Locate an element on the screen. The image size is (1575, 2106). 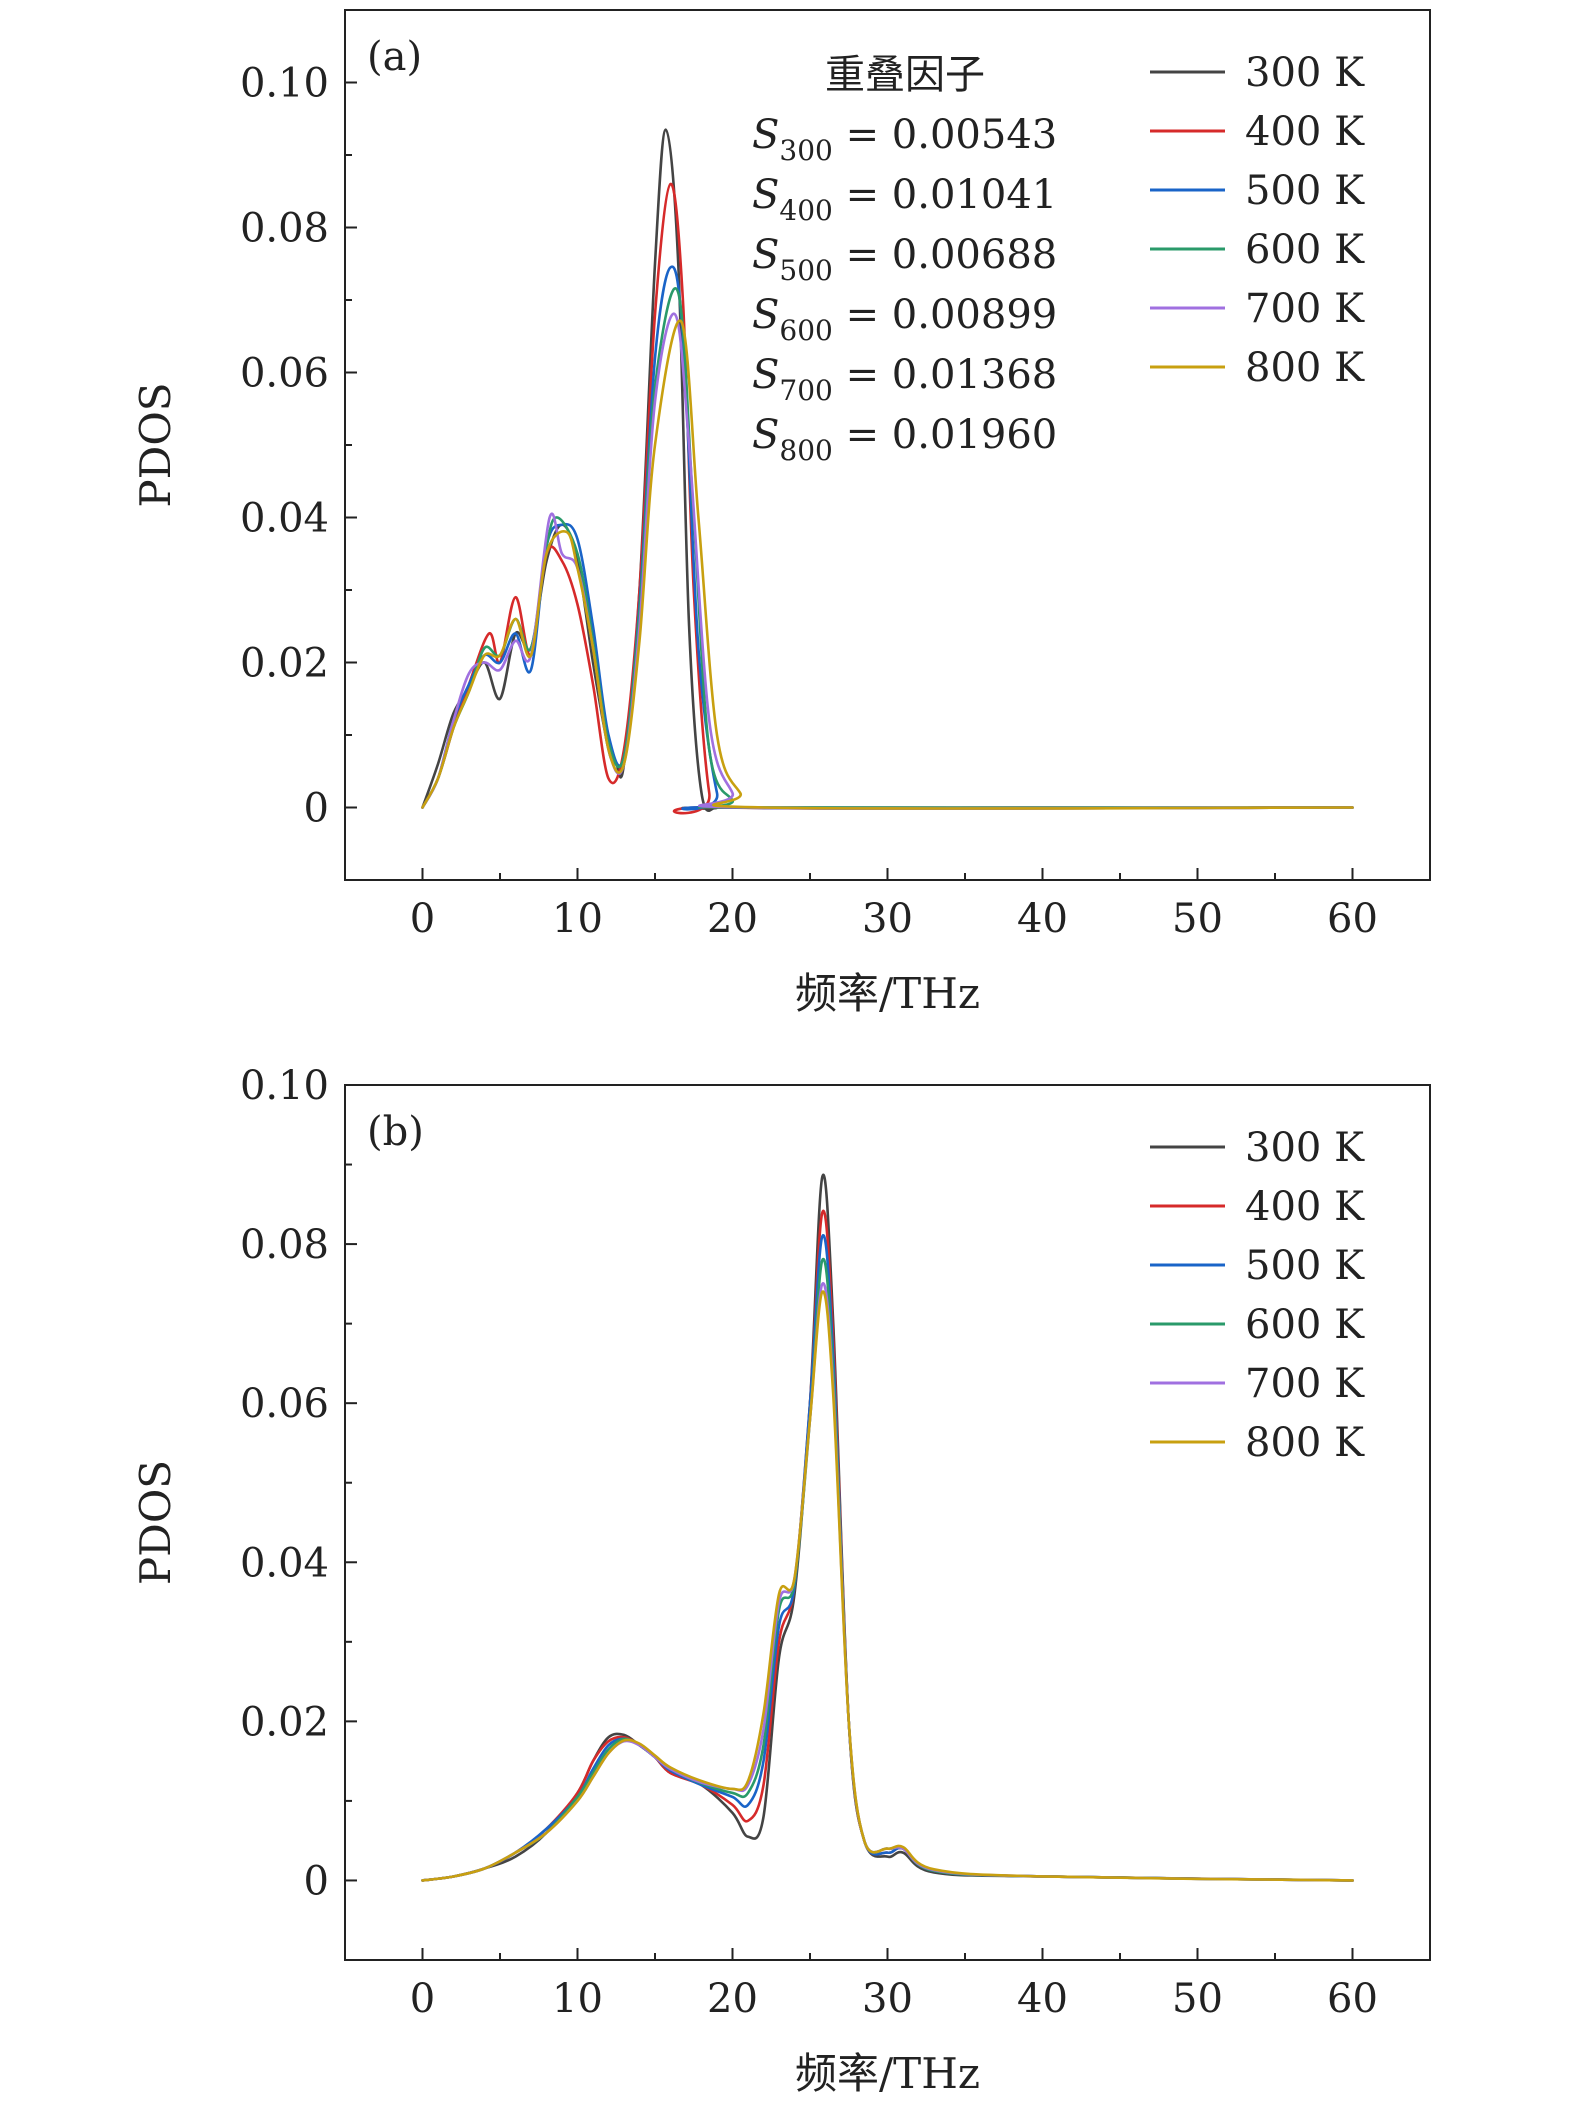
overlap-factor-line: S500 = 0.00688 is located at coordinates (904, 259).